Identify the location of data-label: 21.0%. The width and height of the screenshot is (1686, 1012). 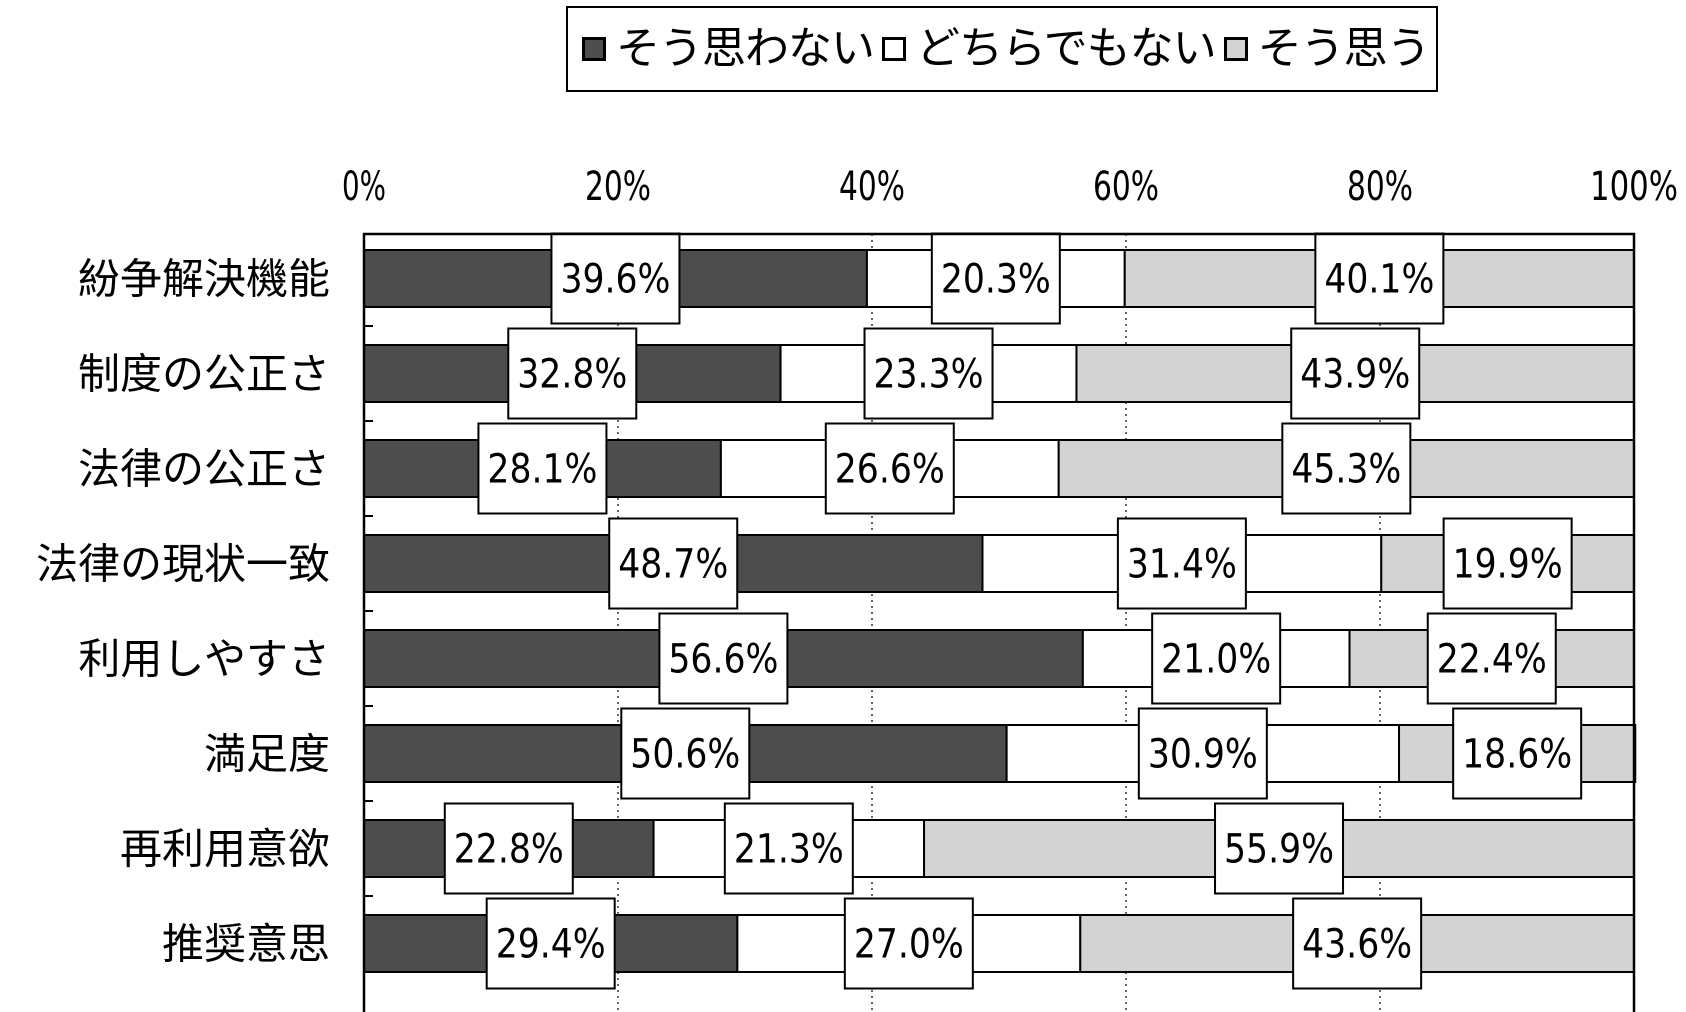
(1216, 660).